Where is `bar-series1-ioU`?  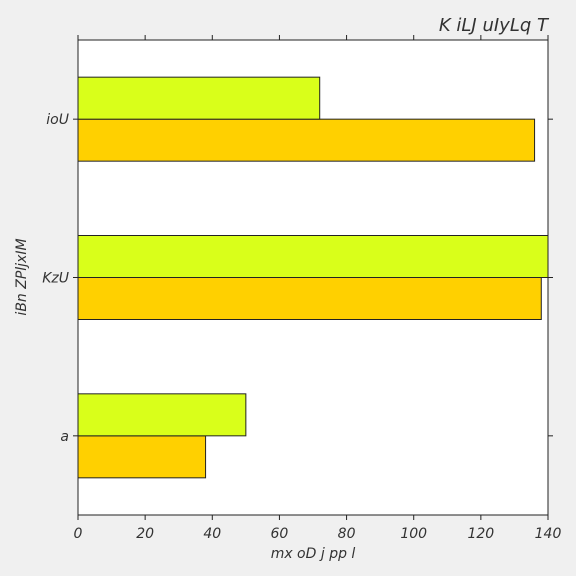
bar-series1-ioU is located at coordinates (306, 140).